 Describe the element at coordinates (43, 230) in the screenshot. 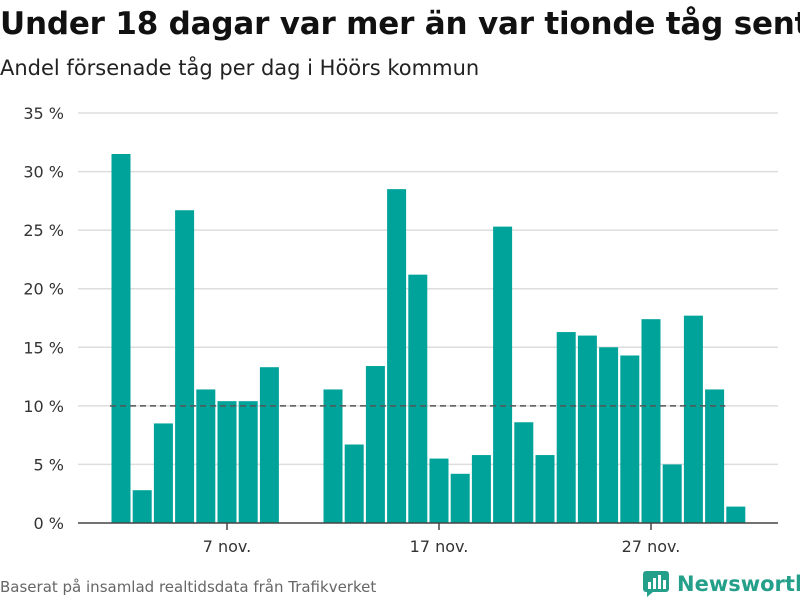

I see `y-tick-label: 25 %` at that location.